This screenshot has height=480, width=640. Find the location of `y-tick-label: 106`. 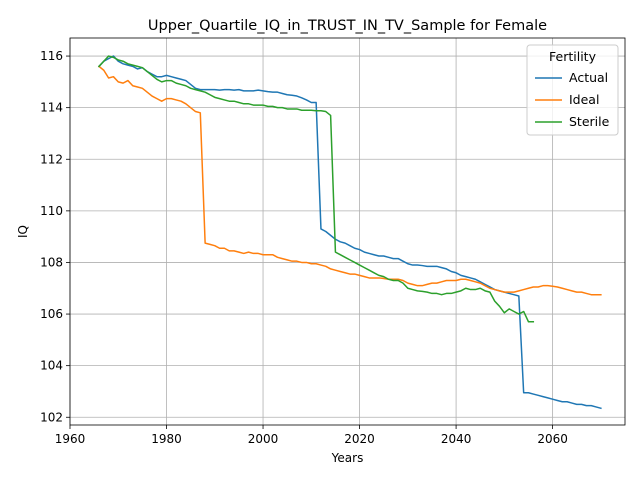

y-tick-label: 106 is located at coordinates (51, 314).